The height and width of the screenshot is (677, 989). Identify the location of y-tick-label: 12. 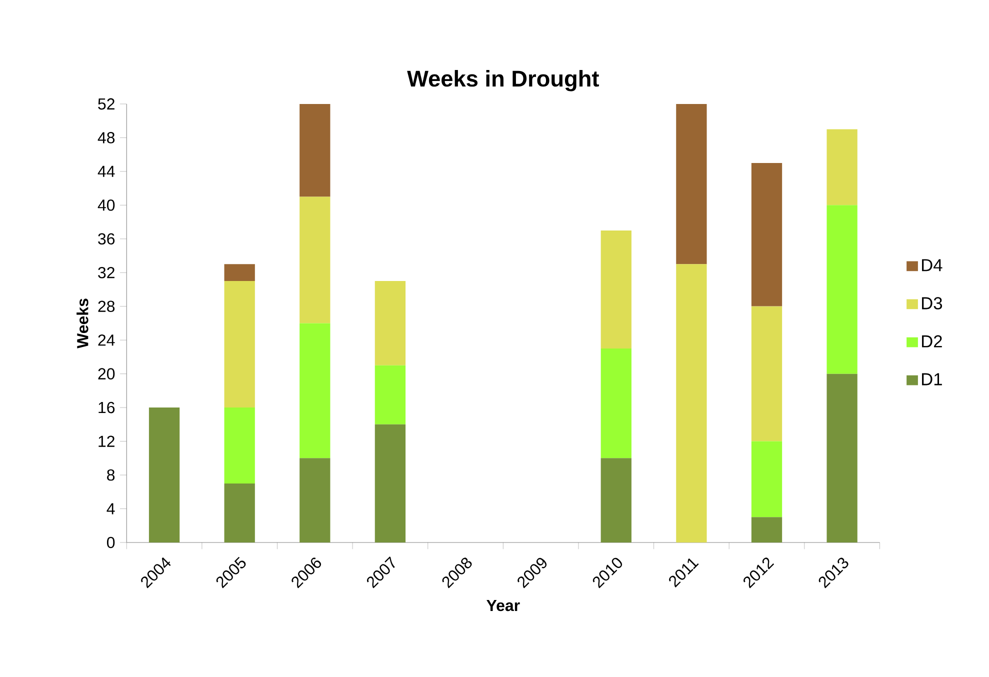
(106, 441).